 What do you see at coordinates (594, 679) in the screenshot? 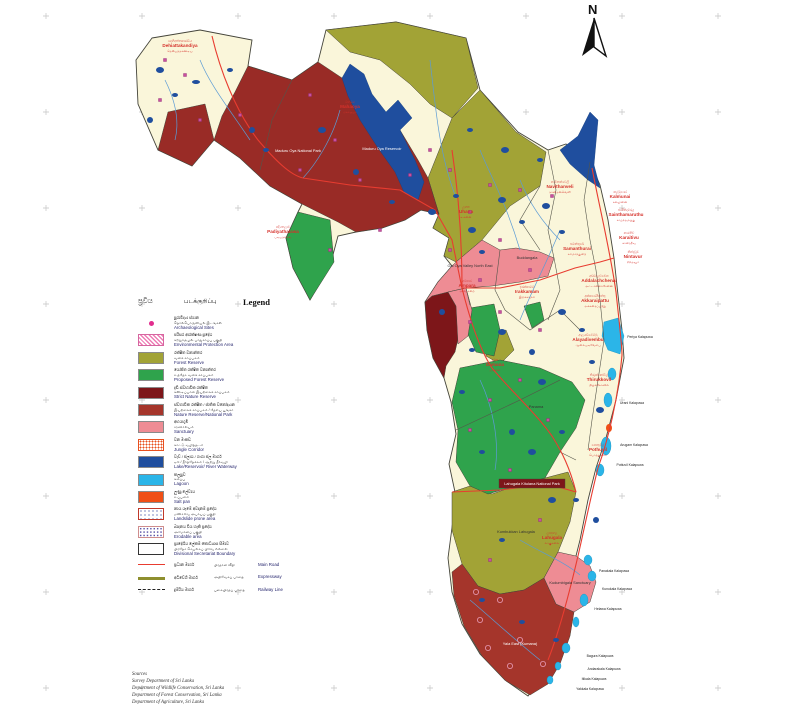
I see `feature-label: Itikala Kalapuwa` at bounding box center [594, 679].